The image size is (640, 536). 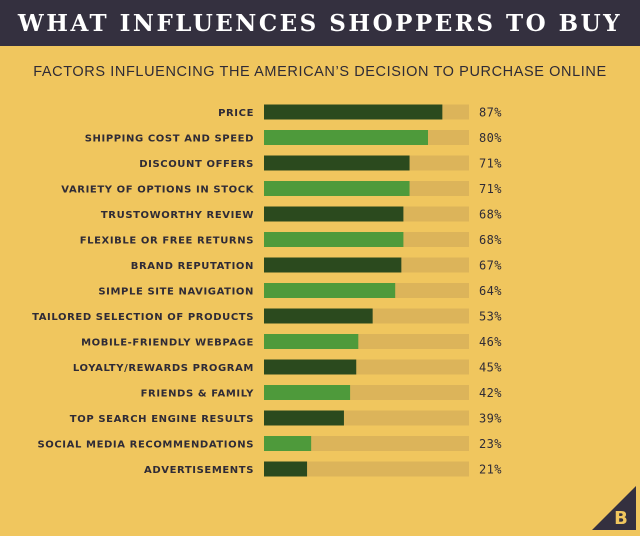 I want to click on page-title: WHAT INFLUENCES SHOPPERS TO BUY, so click(x=320, y=23).